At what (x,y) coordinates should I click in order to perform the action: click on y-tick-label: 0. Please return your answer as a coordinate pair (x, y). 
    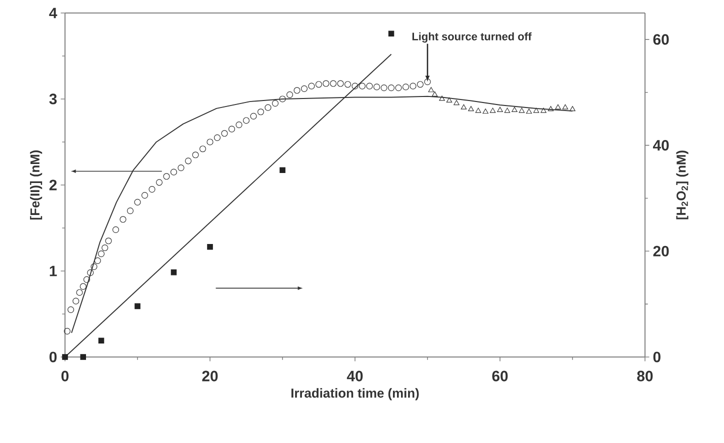
    Looking at the image, I should click on (53, 357).